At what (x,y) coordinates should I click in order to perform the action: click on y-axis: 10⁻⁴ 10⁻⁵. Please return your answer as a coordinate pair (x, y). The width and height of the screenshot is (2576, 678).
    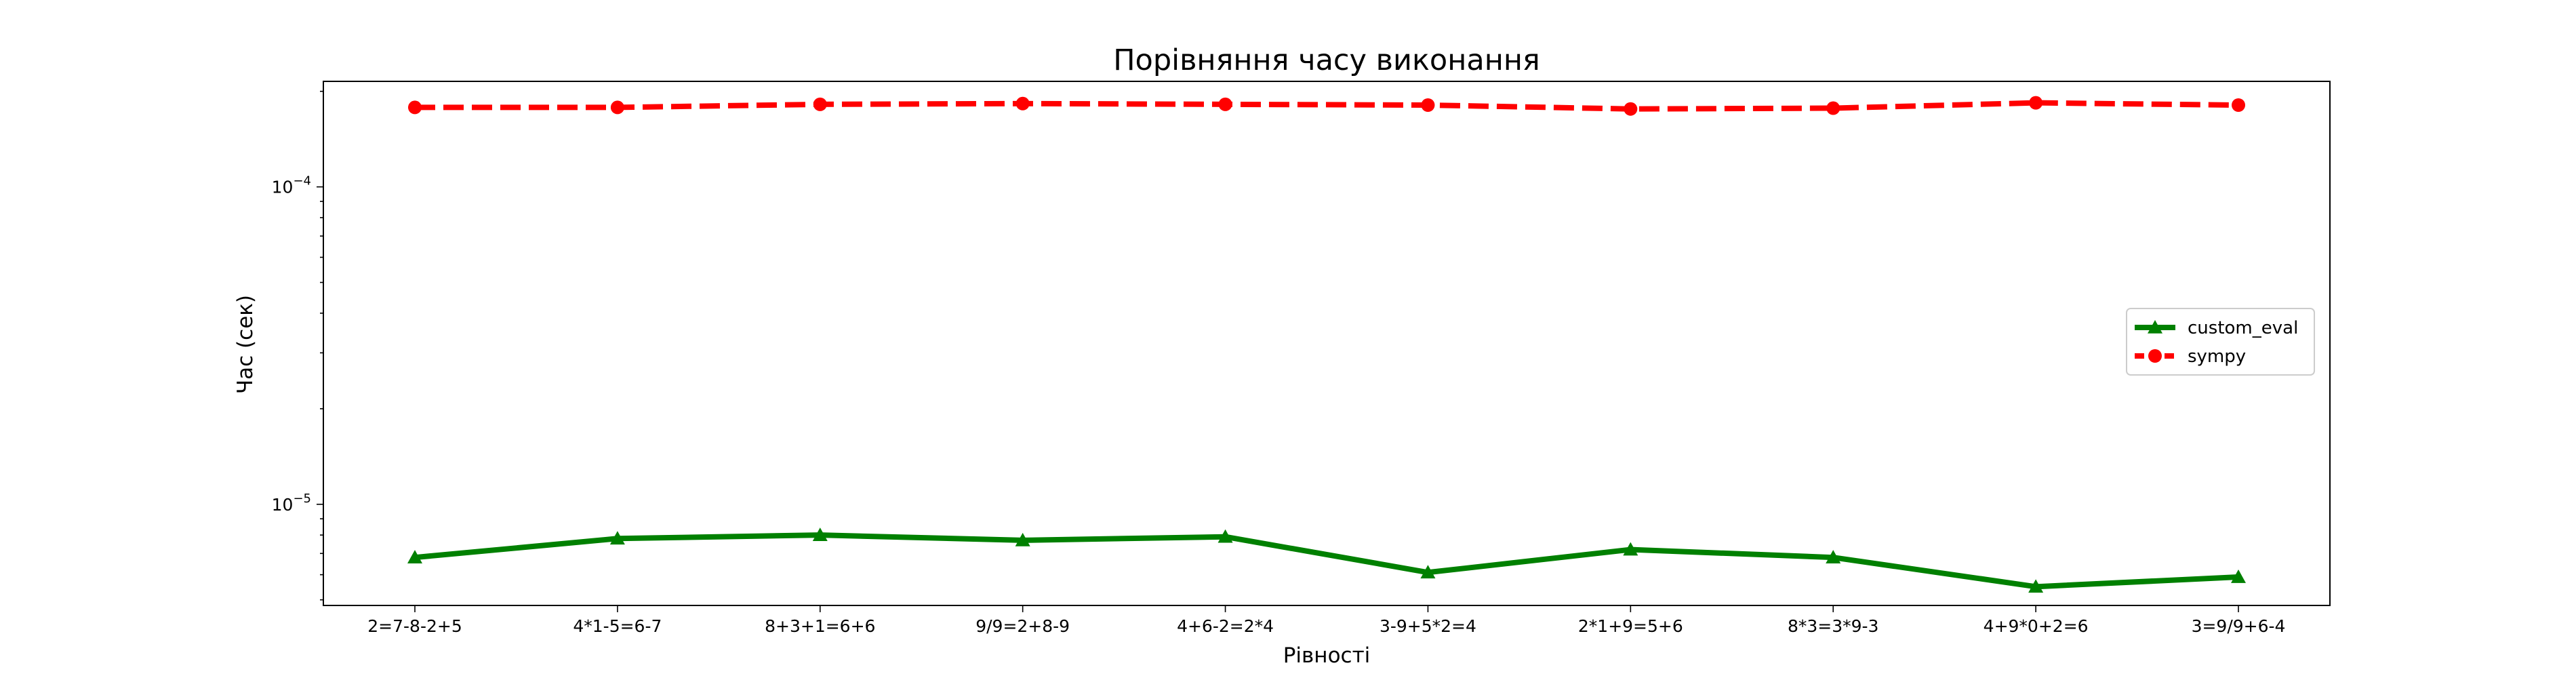
    Looking at the image, I should click on (297, 345).